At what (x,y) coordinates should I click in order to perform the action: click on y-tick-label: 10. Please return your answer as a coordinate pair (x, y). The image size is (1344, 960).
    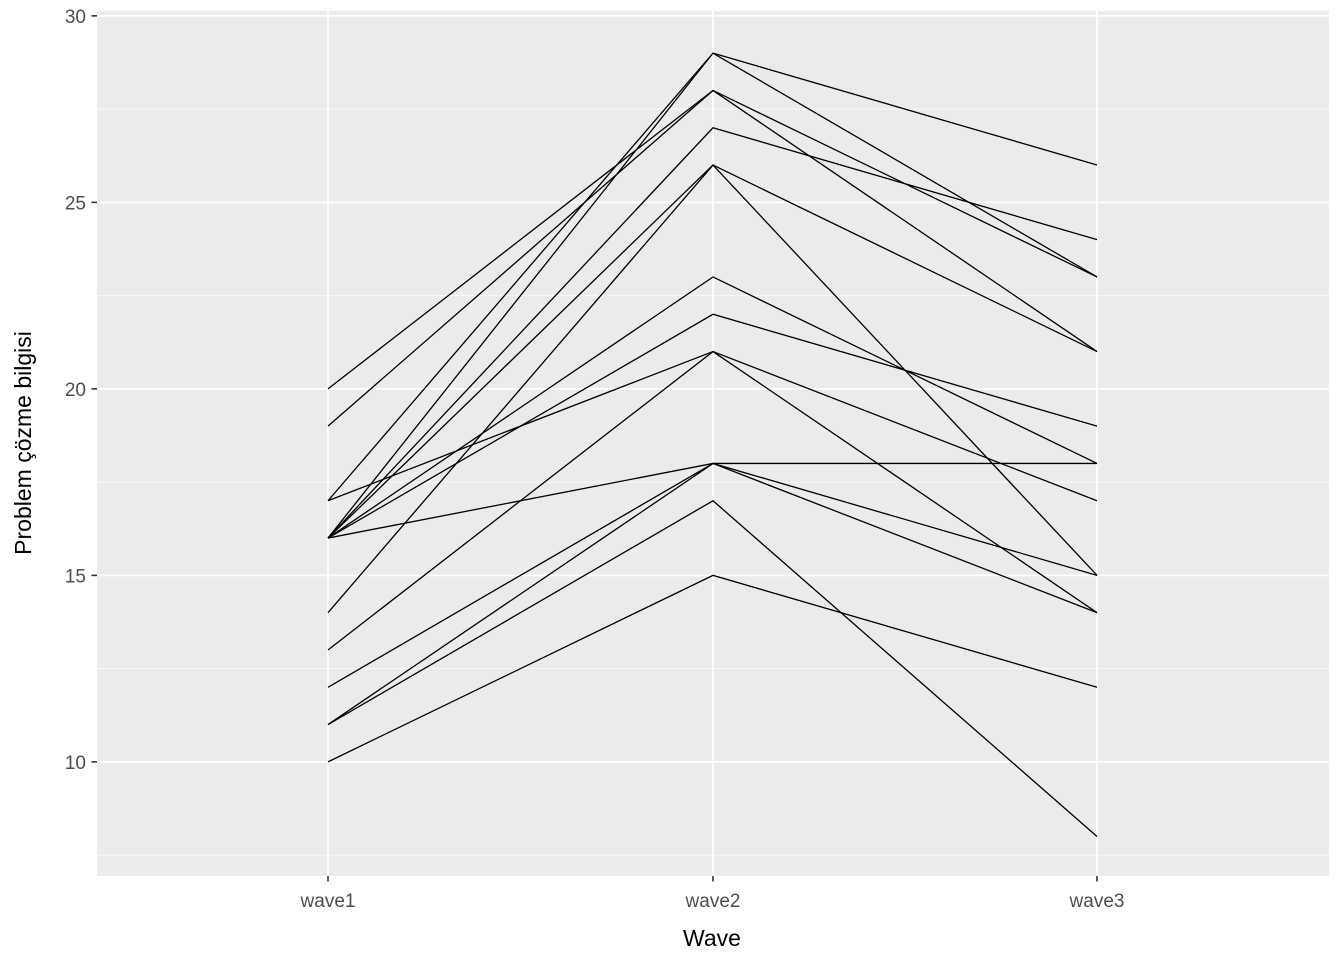
    Looking at the image, I should click on (75, 763).